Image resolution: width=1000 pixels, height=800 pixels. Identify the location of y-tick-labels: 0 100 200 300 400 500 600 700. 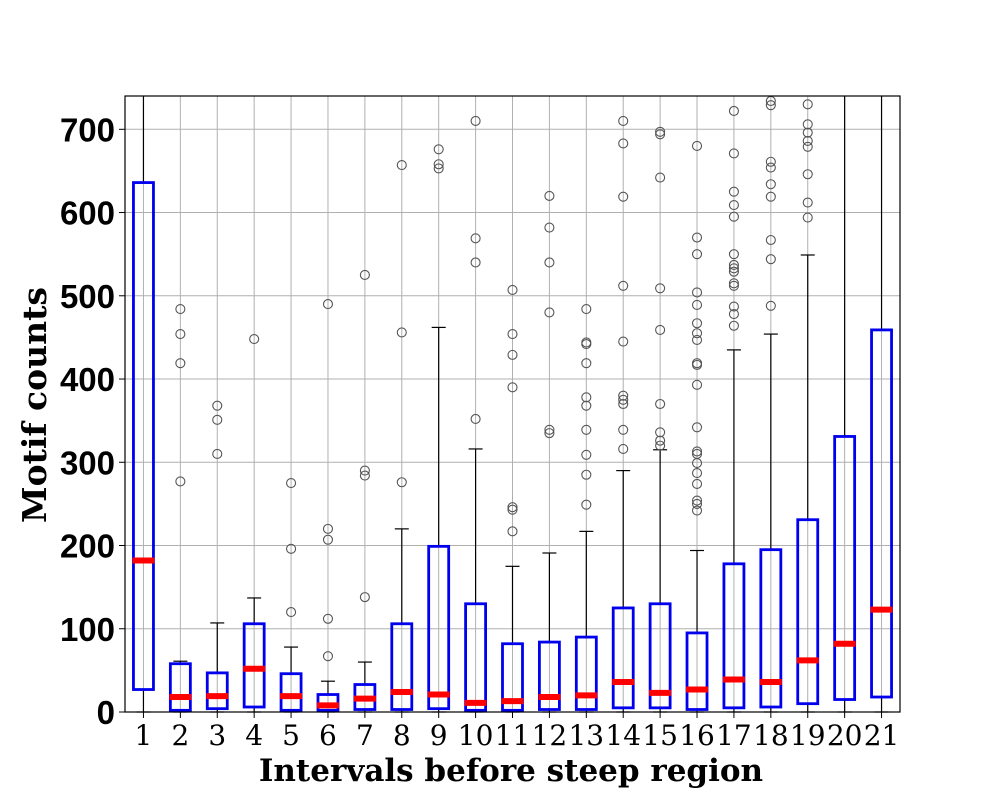
(92, 421).